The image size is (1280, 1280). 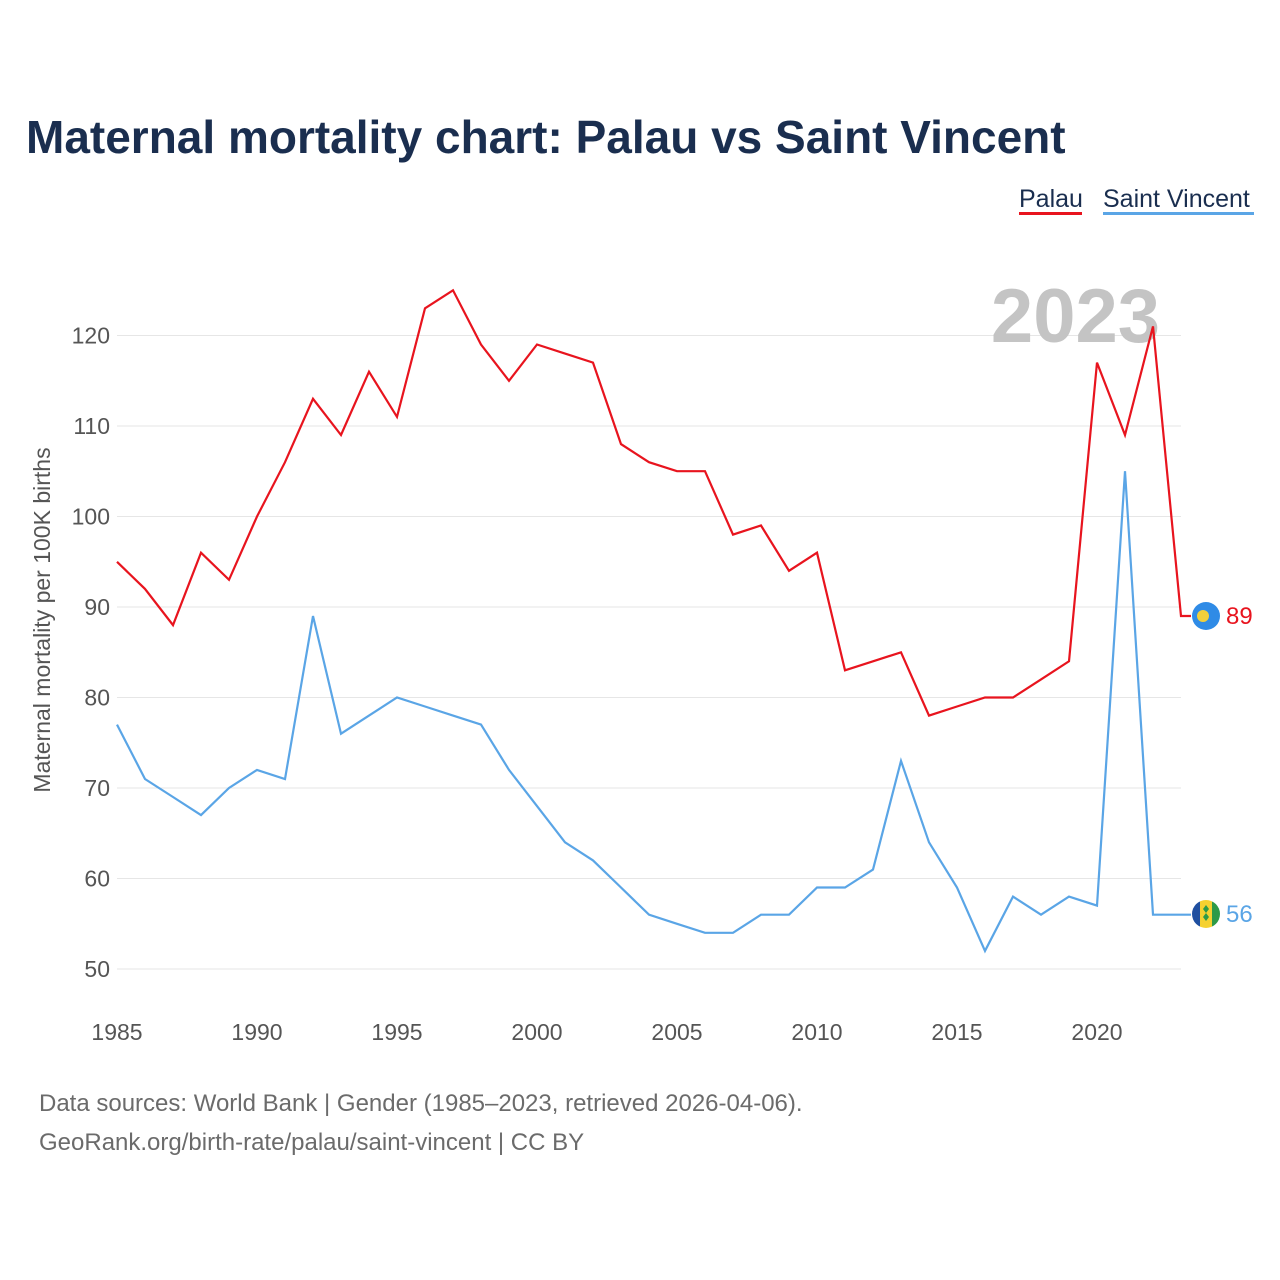 I want to click on legend: Palau Saint Vincent, so click(x=1136, y=200).